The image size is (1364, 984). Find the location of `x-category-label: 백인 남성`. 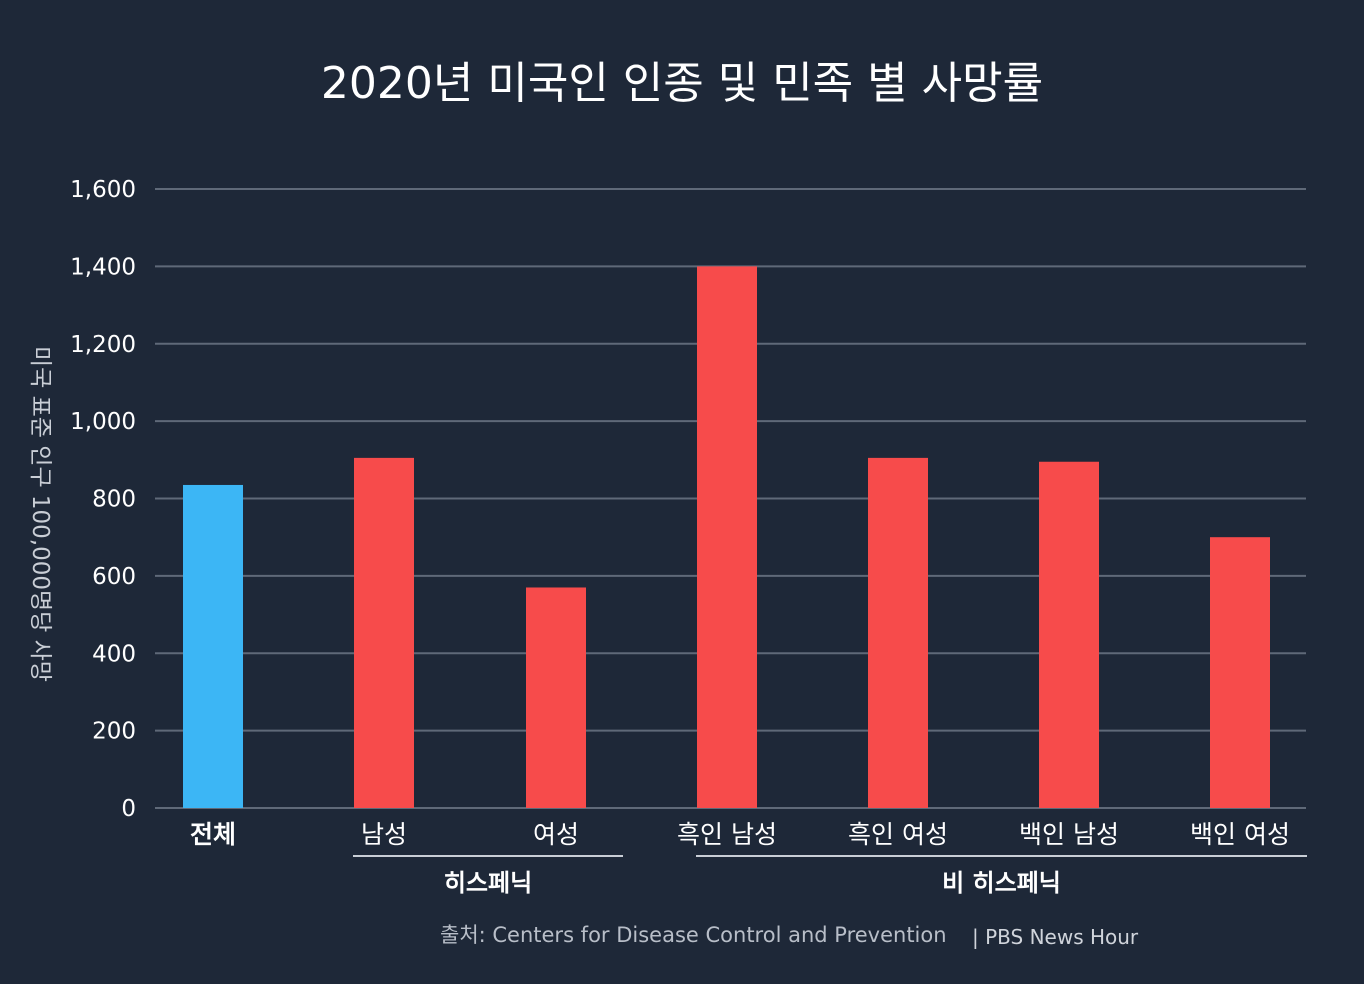

x-category-label: 백인 남성 is located at coordinates (1069, 834).